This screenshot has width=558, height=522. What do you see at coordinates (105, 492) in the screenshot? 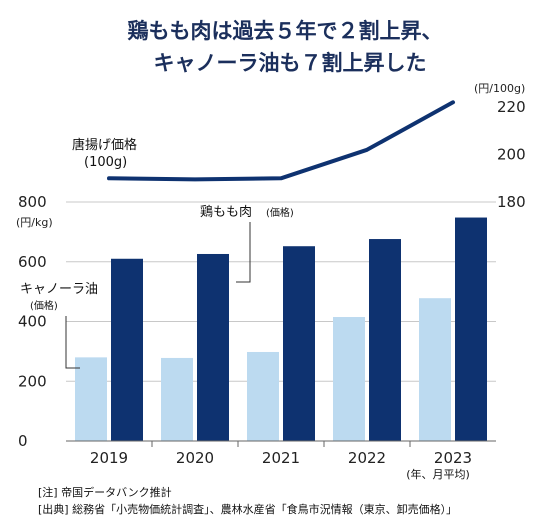
I see `note-1: [注] 帝国データバンク推計` at bounding box center [105, 492].